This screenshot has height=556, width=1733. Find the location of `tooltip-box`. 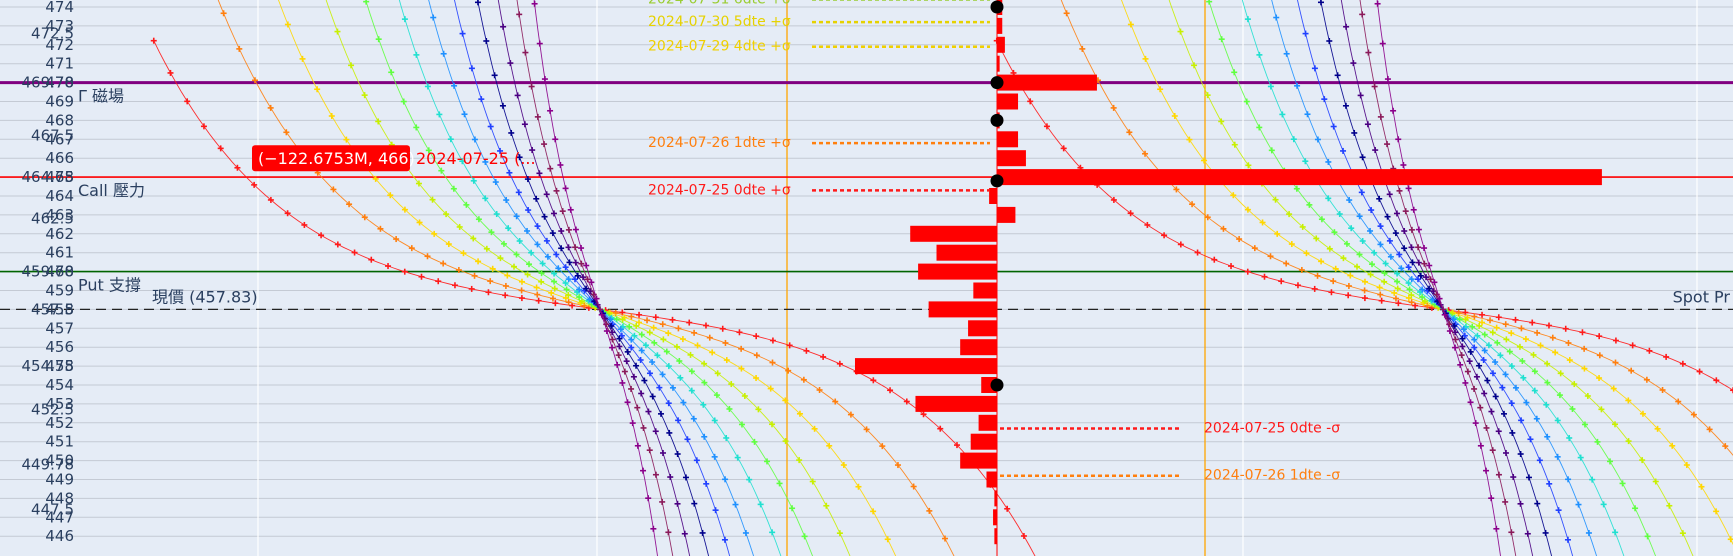

tooltip-box is located at coordinates (331, 158).